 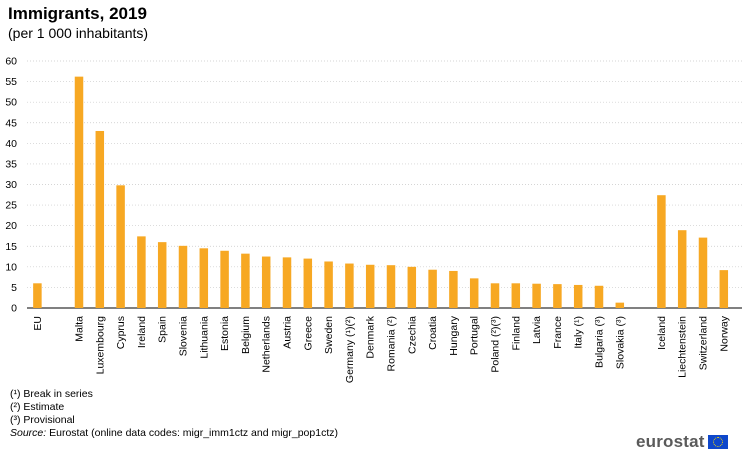 What do you see at coordinates (496, 344) in the screenshot?
I see `x-tick-label: Poland (²)(³)` at bounding box center [496, 344].